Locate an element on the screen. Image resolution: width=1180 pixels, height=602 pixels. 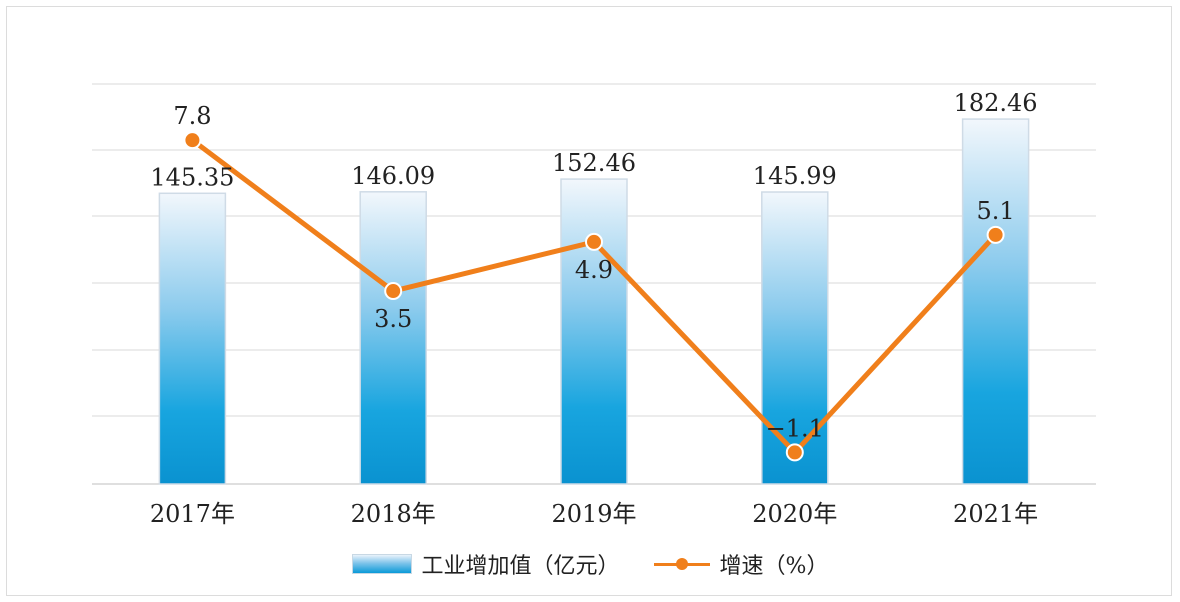
legend-bar-label: 工业增加值（亿元） is located at coordinates (520, 566).